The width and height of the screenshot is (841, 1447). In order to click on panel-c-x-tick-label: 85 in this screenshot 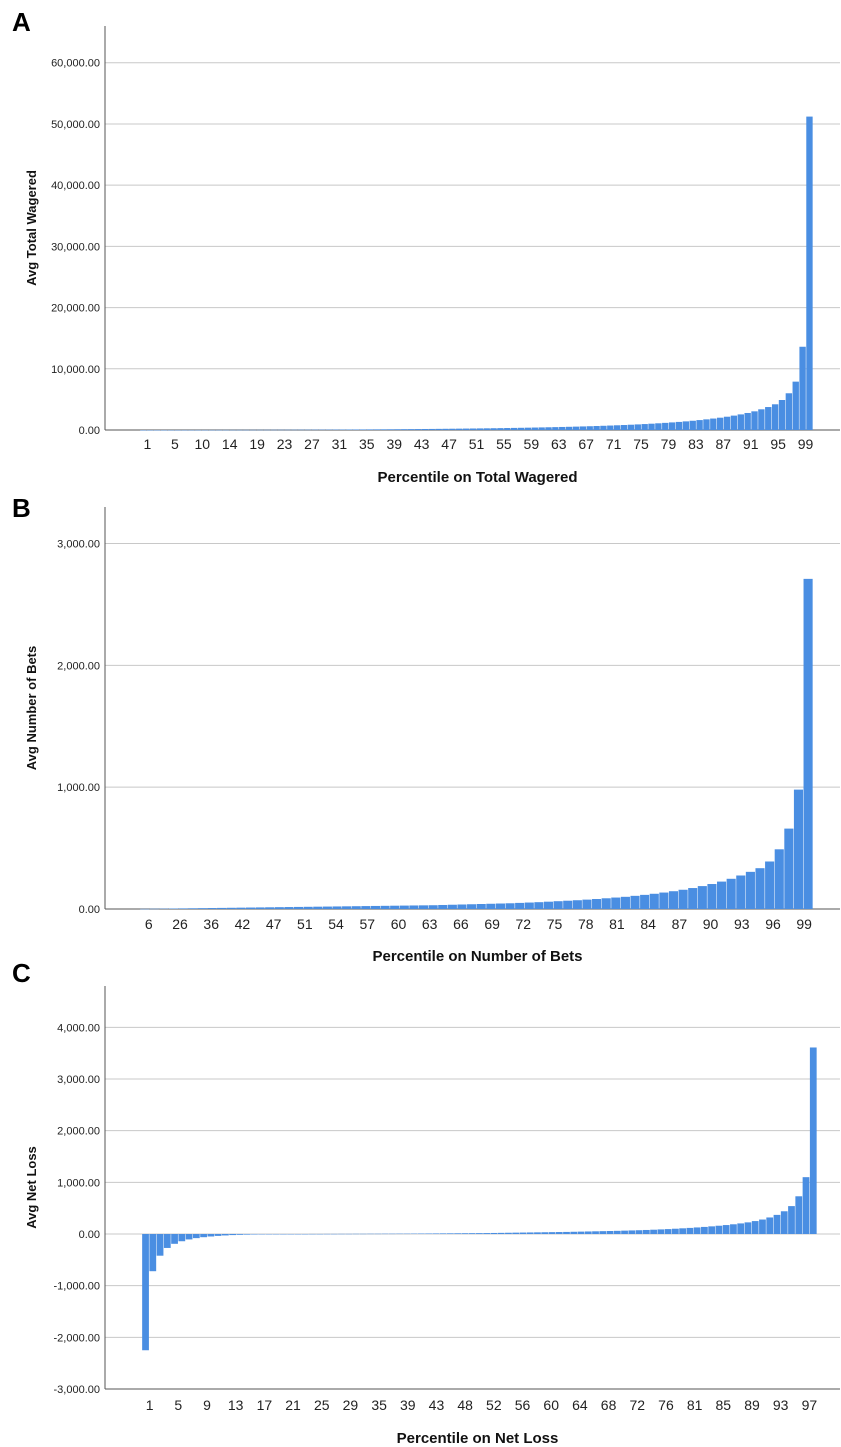, I will do `click(724, 1405)`.